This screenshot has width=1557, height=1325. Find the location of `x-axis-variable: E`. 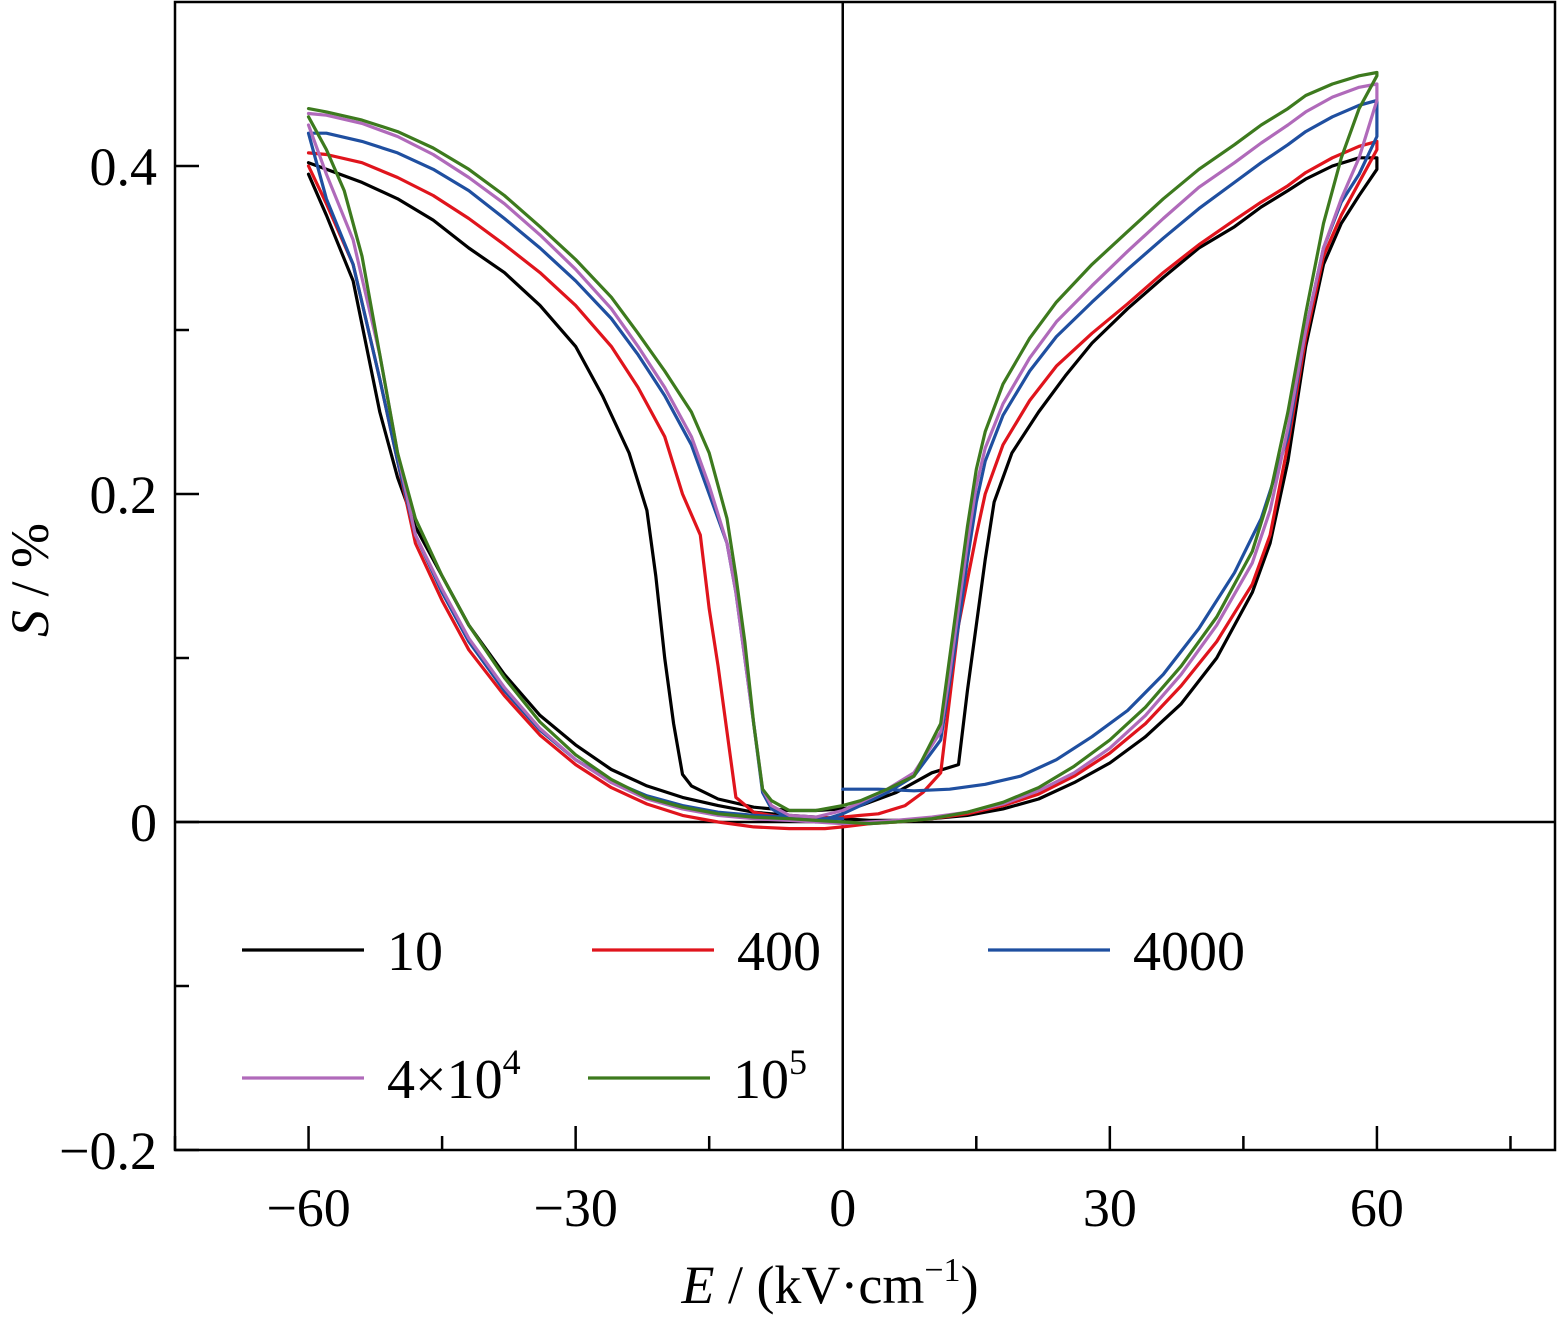

x-axis-variable: E is located at coordinates (697, 1285).